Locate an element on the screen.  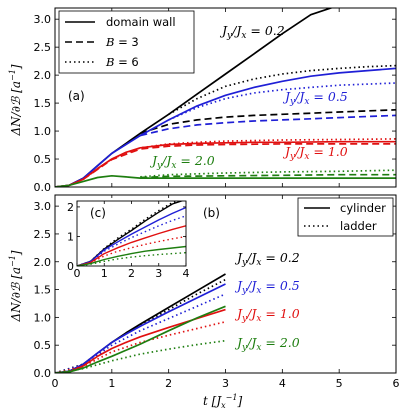
legend-label: cylinder is located at coordinates (363, 208).